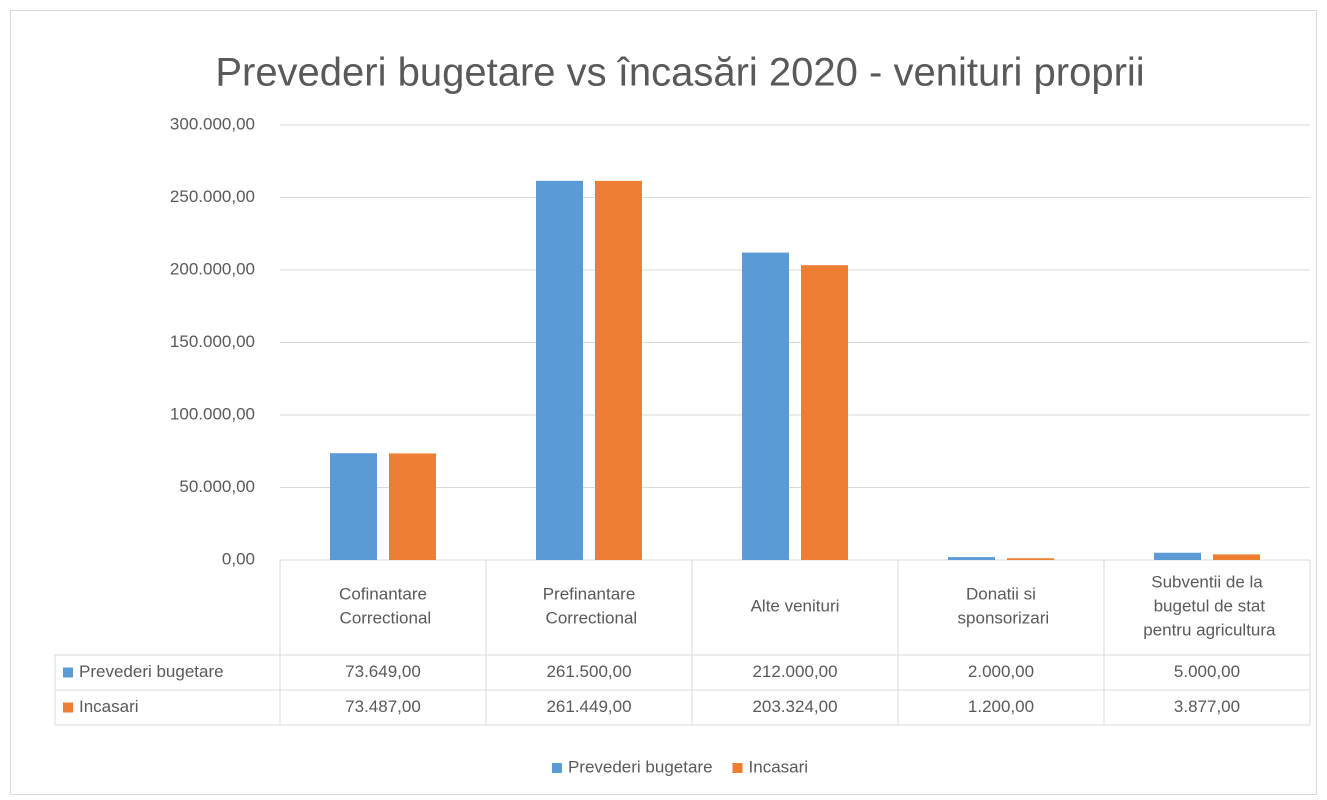  Describe the element at coordinates (589, 606) in the screenshot. I see `x-tick-label: Prefinantare Correctional` at that location.